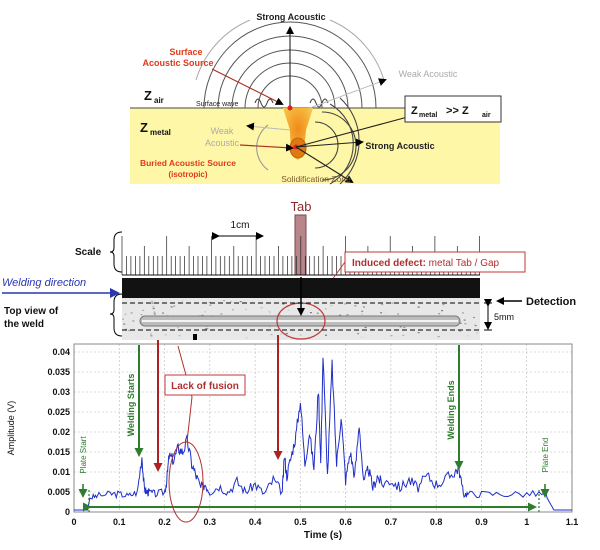  I want to click on lack-of-fusion-circle, so click(186, 482).